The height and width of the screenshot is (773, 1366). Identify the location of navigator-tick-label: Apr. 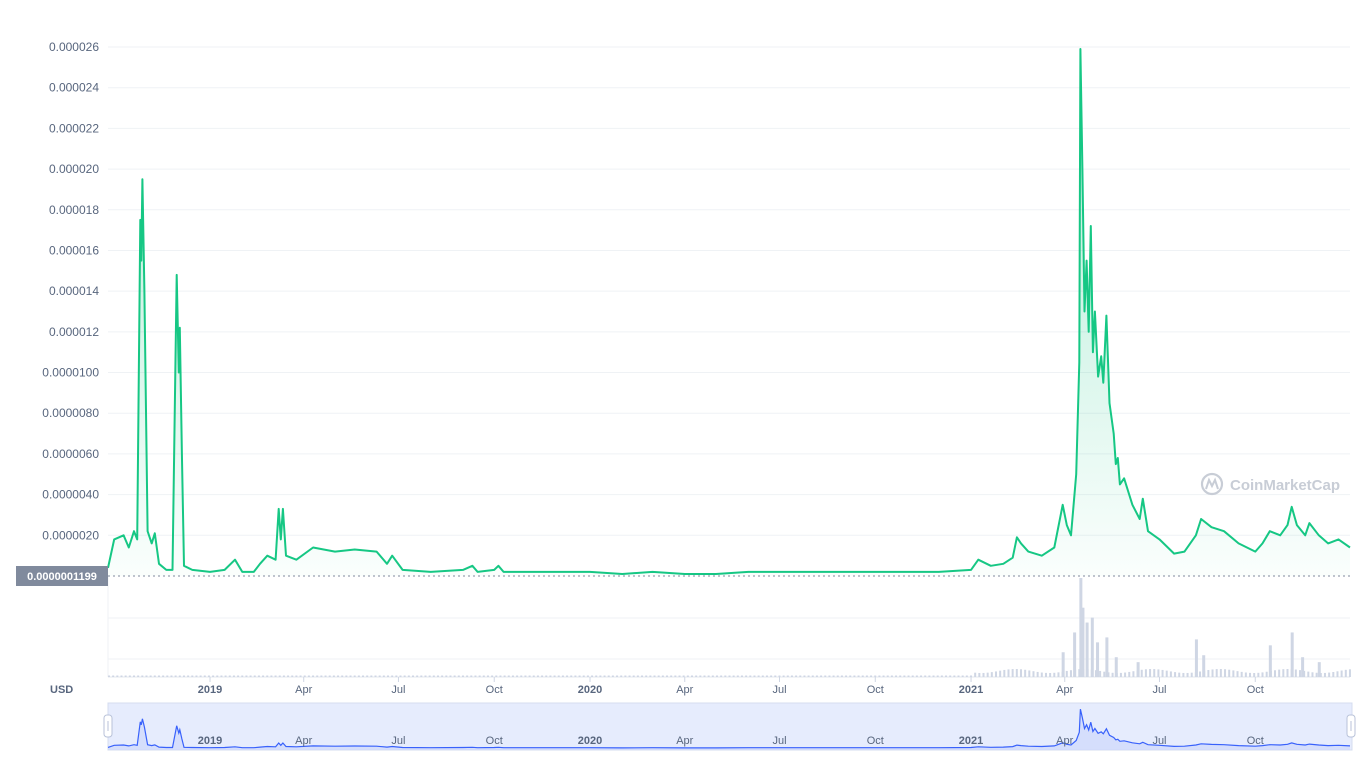
(1064, 741).